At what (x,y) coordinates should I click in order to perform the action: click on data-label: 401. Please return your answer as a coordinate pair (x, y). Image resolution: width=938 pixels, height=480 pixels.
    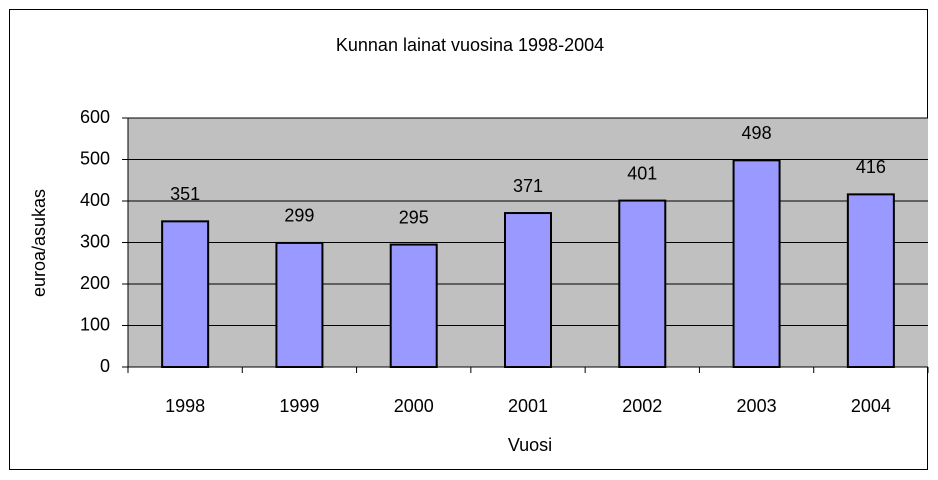
    Looking at the image, I should click on (642, 173).